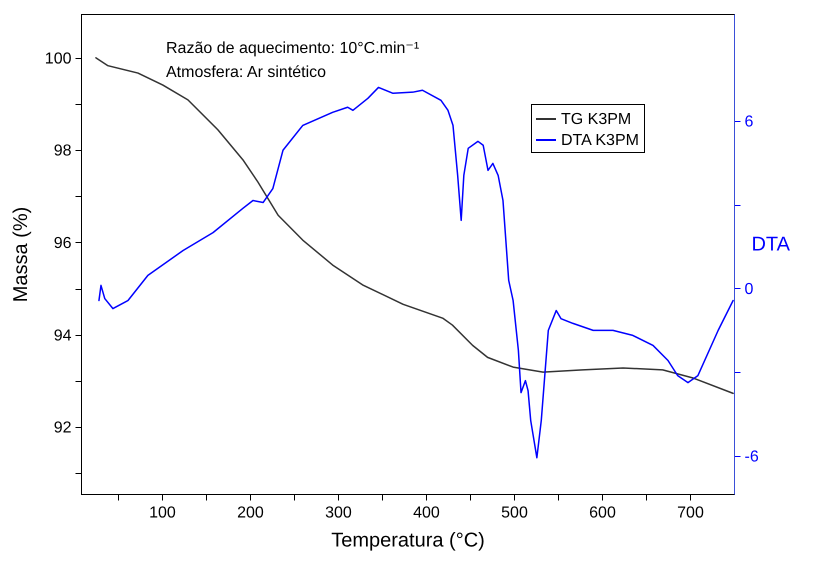 This screenshot has width=819, height=574. I want to click on x-tick-label: 700, so click(690, 513).